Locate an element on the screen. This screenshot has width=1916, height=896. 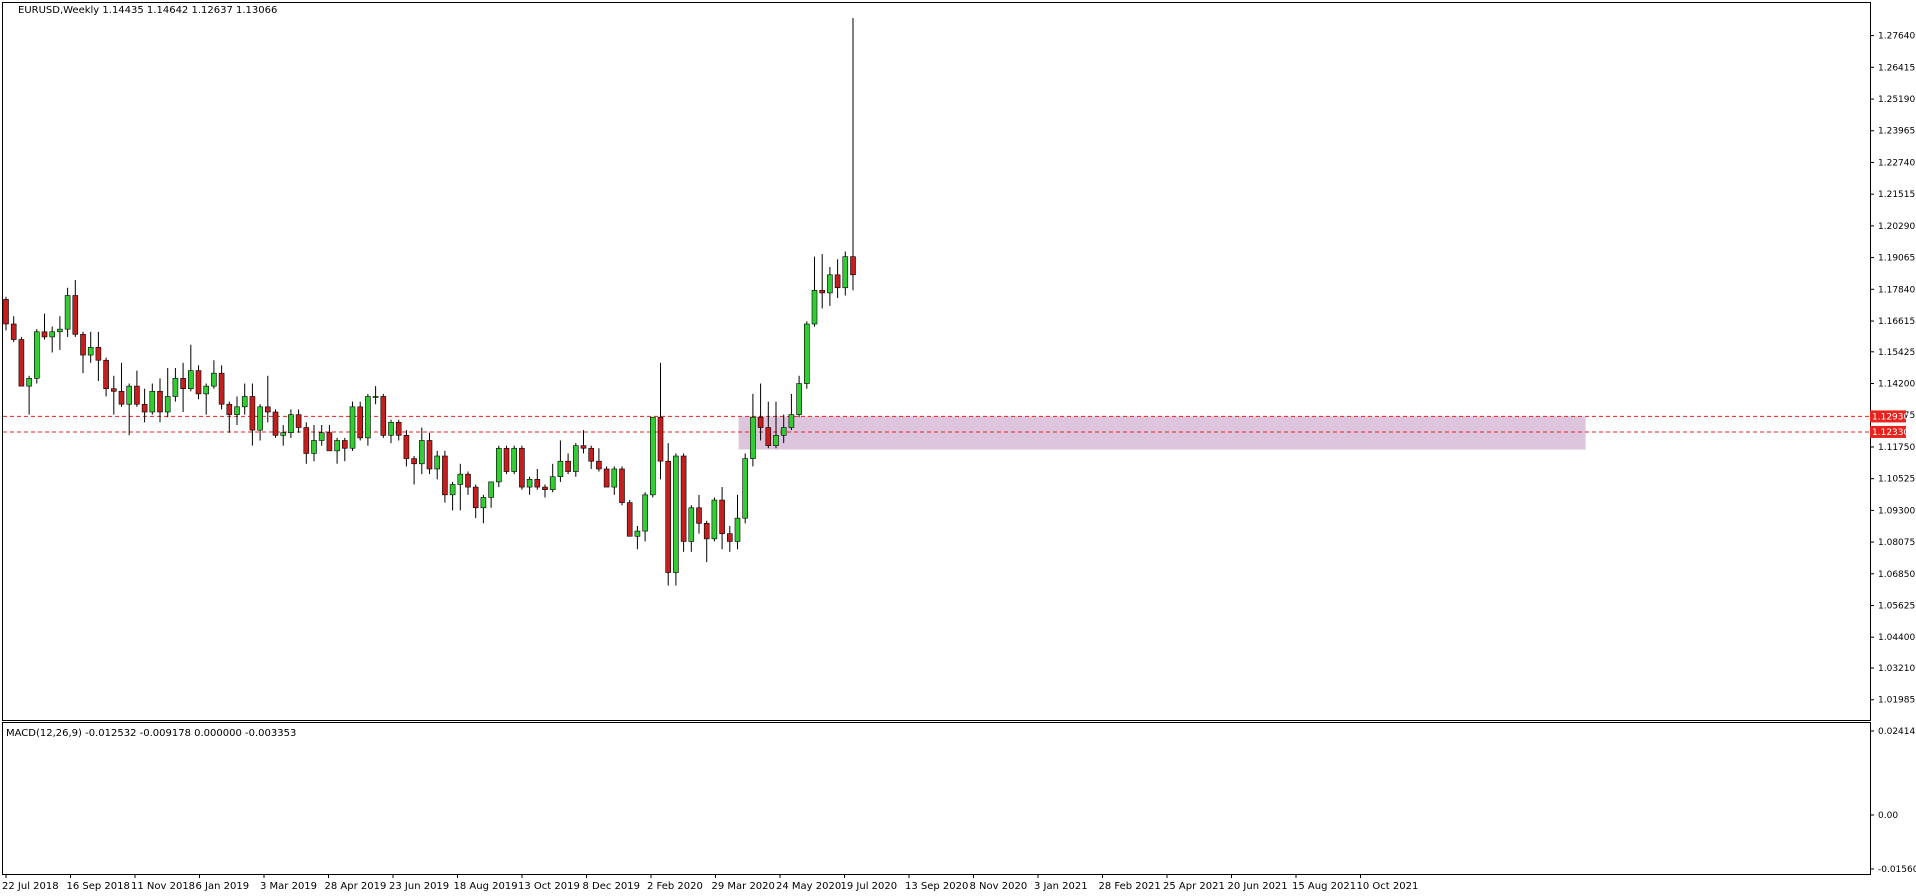
price-tick-label: 1.11750 is located at coordinates (1896, 448).